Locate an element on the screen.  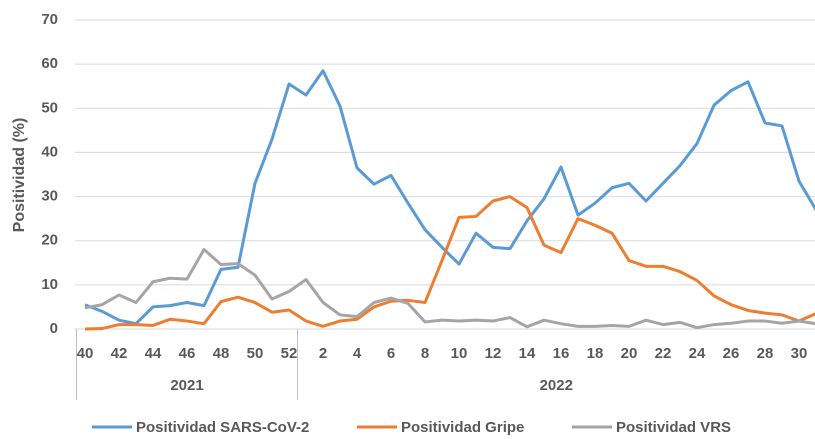
y-tick-label: 50 is located at coordinates (49, 107).